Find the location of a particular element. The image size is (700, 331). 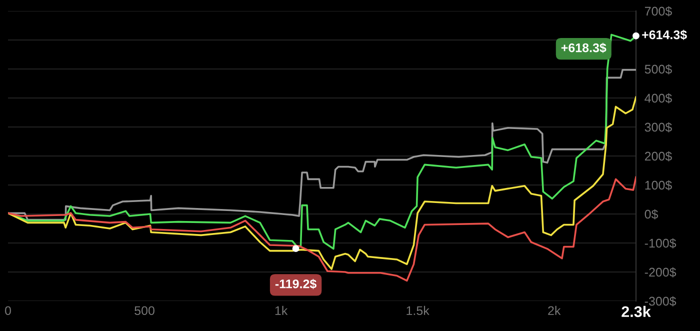

y-tick-label: 0$ is located at coordinates (651, 214).